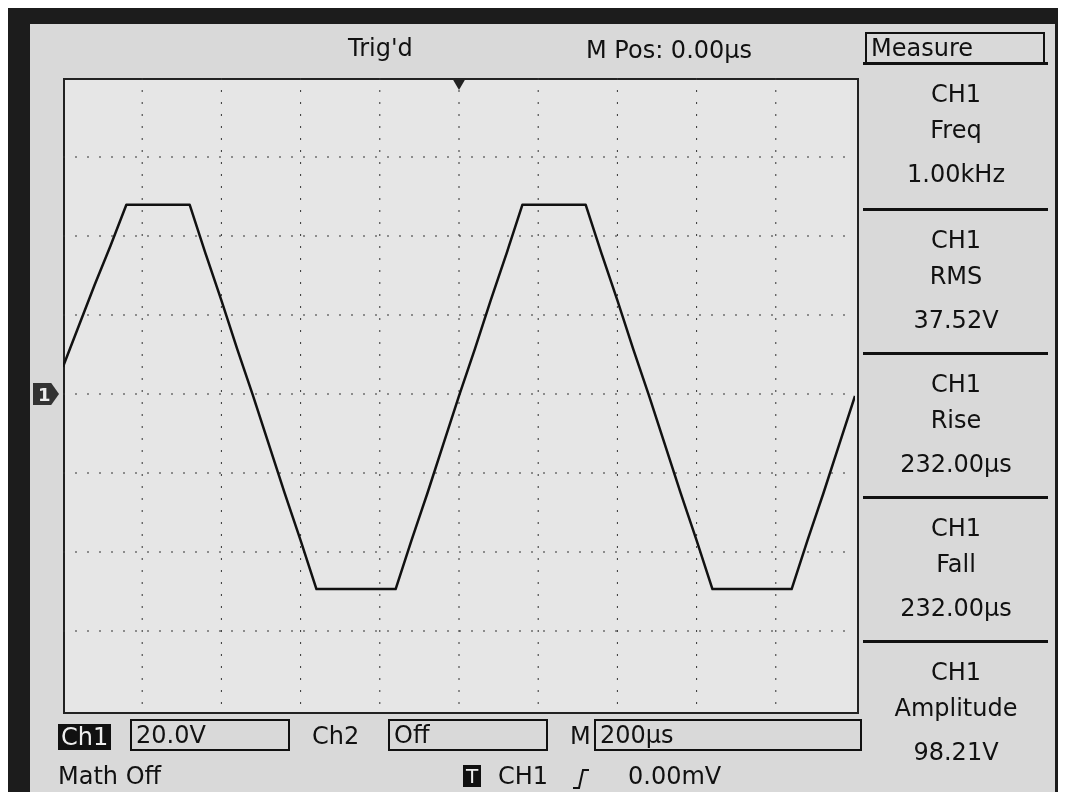  What do you see at coordinates (956, 174) in the screenshot?
I see `text: 1.00kHz` at bounding box center [956, 174].